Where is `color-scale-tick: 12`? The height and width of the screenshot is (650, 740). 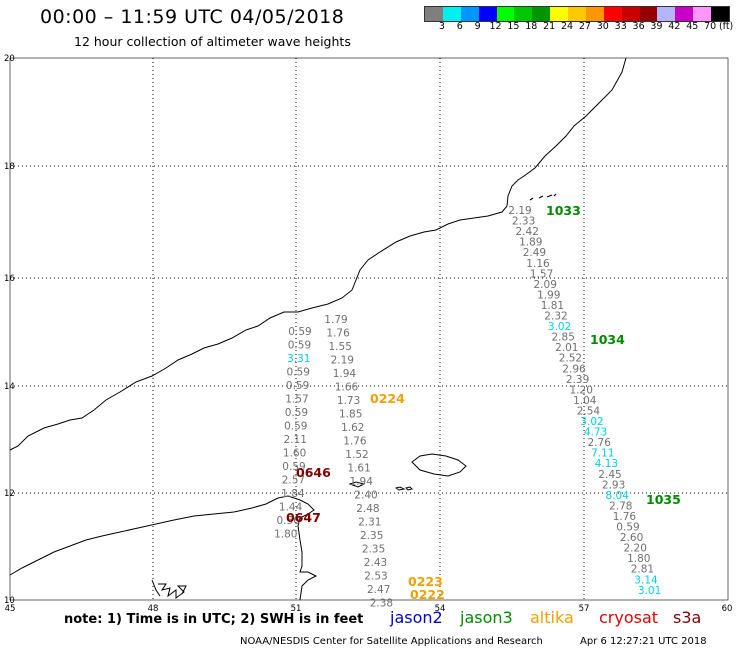 color-scale-tick: 12 is located at coordinates (495, 26).